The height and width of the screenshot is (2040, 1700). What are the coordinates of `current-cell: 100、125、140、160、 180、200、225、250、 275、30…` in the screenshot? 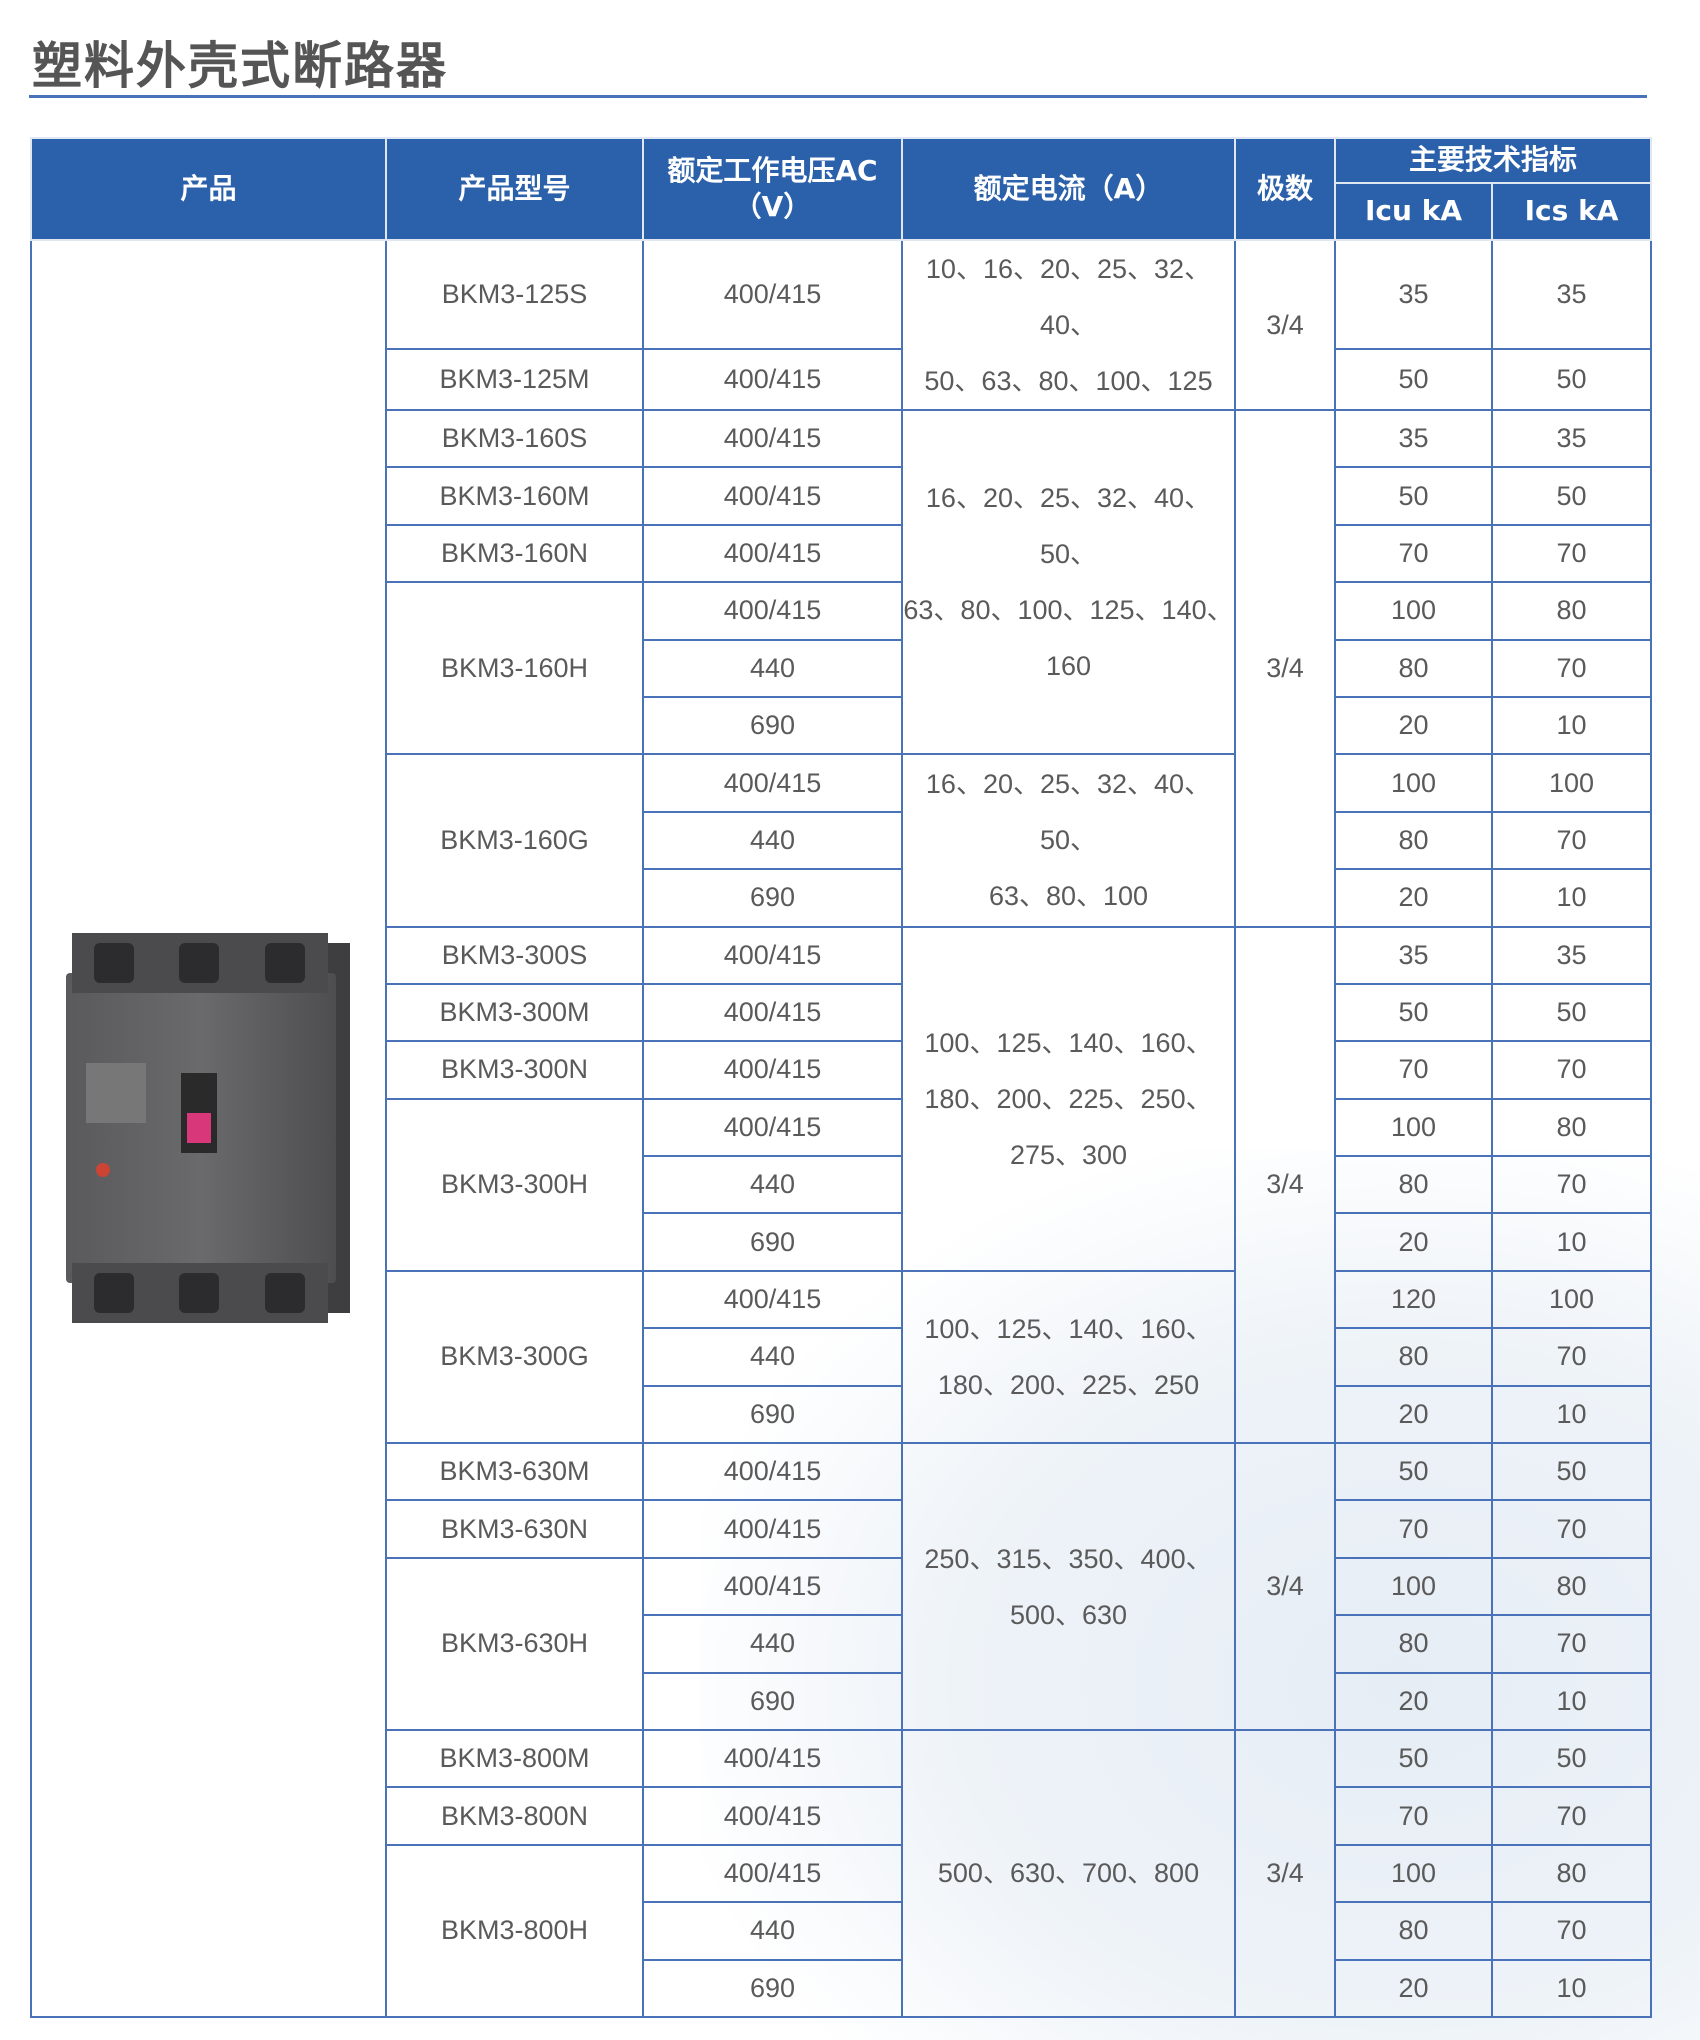 It's located at (1068, 1098).